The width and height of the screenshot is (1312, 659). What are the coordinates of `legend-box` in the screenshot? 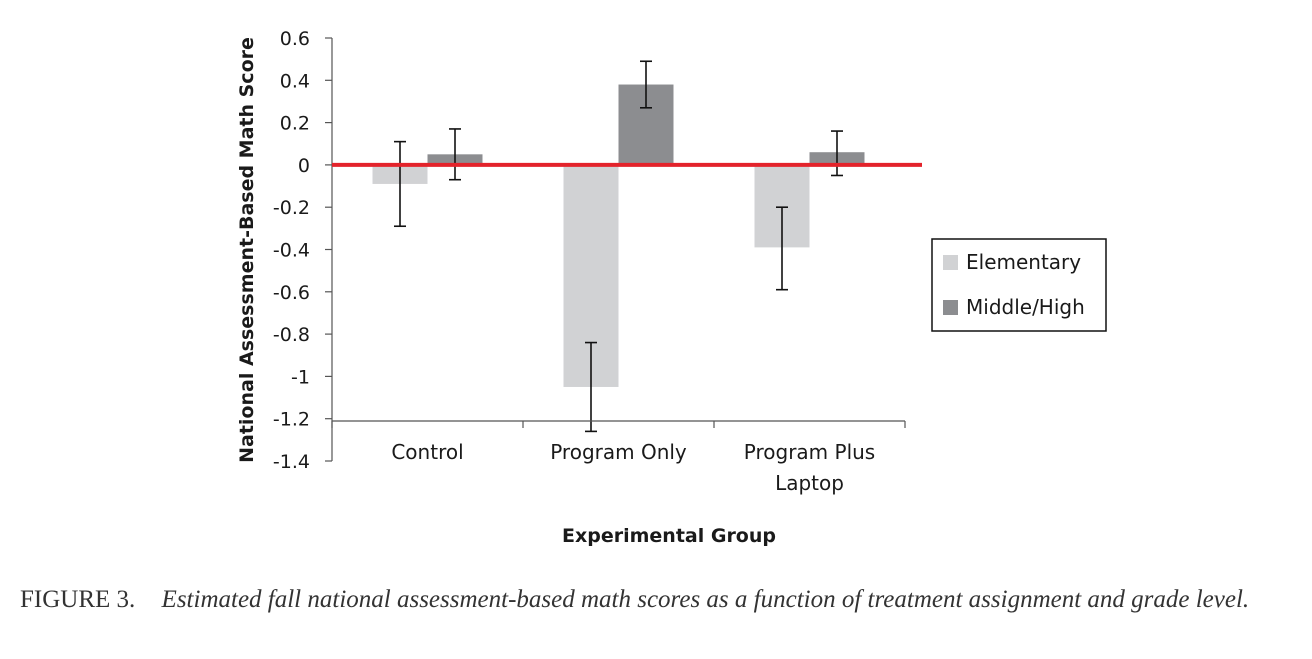 It's located at (1019, 285).